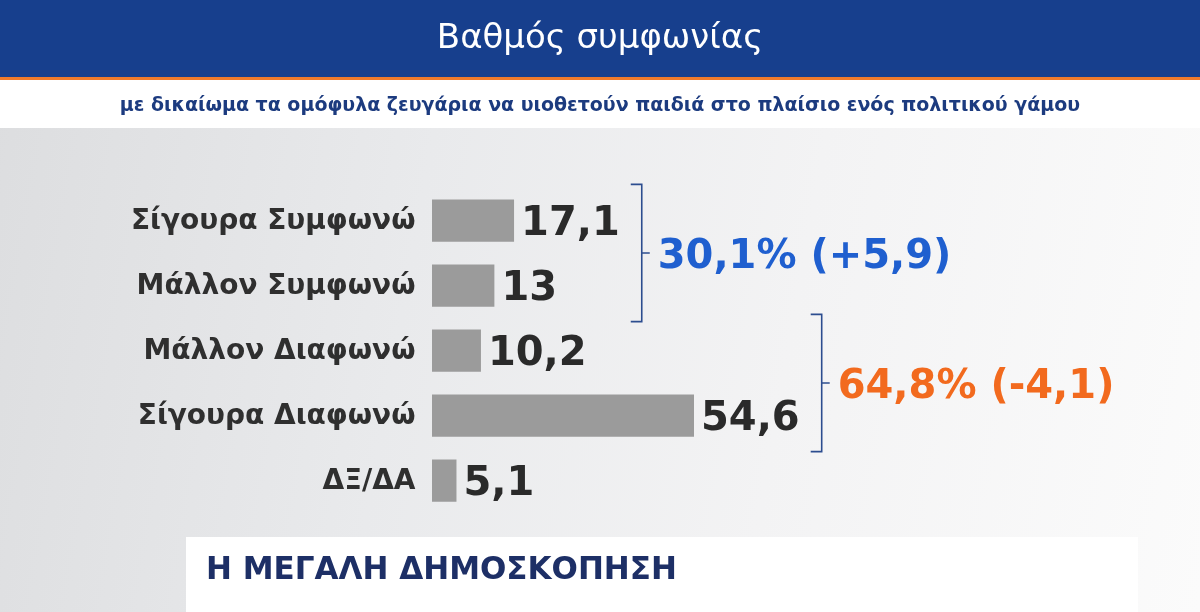 This screenshot has width=1200, height=612. I want to click on data-label: 5,1, so click(499, 480).